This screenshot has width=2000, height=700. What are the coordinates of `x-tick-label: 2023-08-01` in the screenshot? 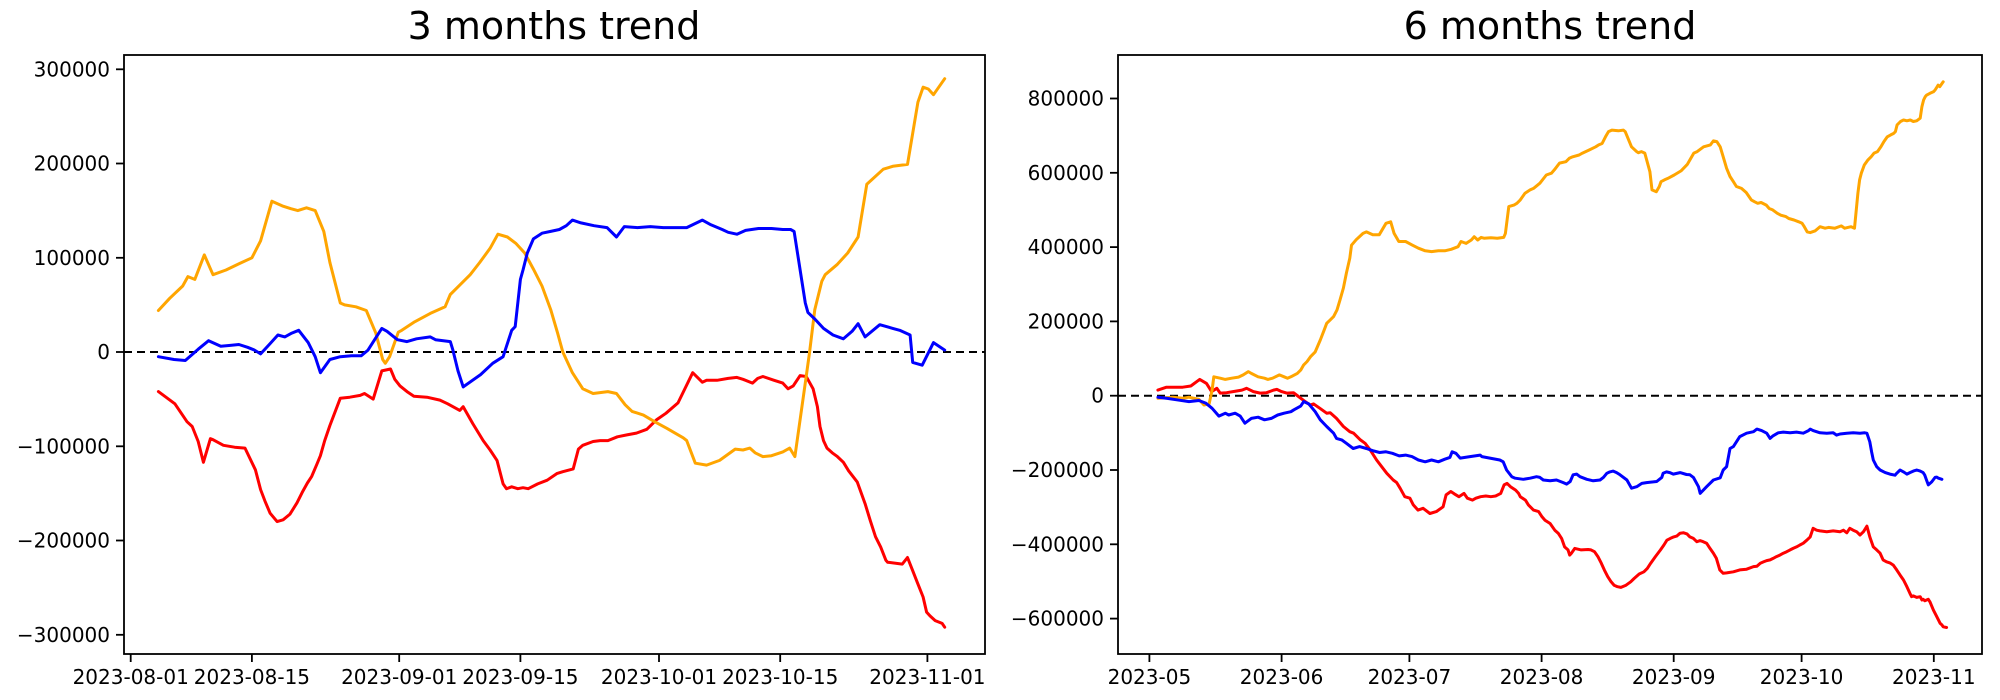 It's located at (131, 677).